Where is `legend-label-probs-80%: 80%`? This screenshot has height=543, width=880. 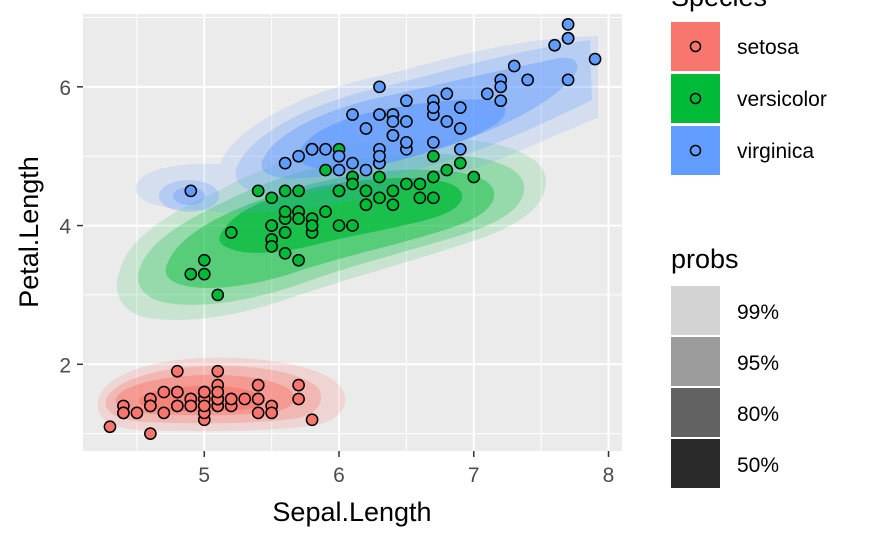 legend-label-probs-80%: 80% is located at coordinates (758, 414).